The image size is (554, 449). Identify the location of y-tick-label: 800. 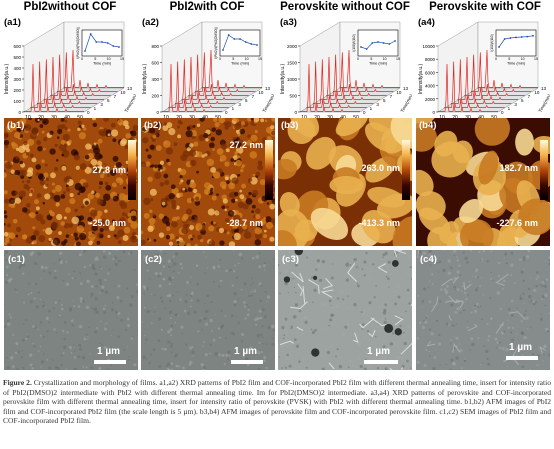
(155, 46).